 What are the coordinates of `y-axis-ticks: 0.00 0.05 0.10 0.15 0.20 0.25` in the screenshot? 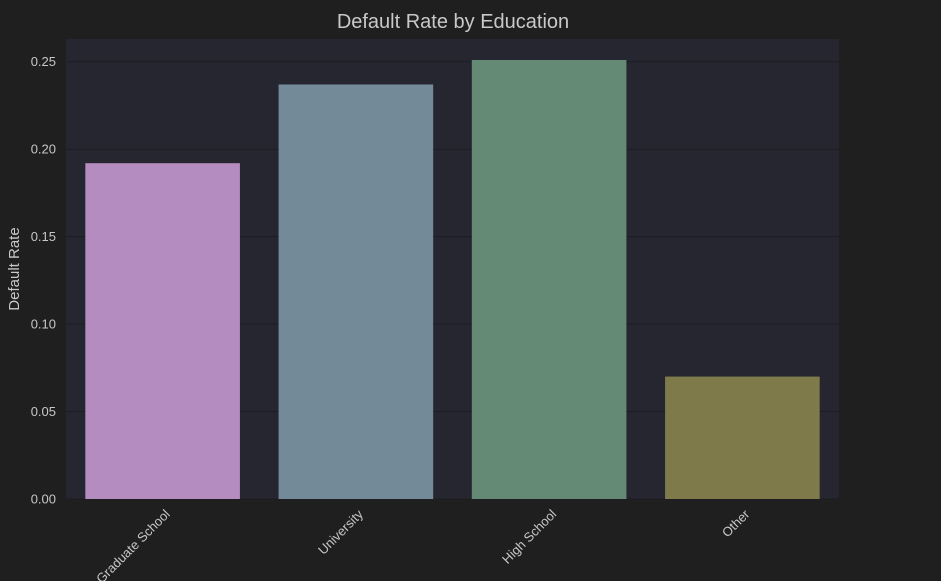 It's located at (43, 280).